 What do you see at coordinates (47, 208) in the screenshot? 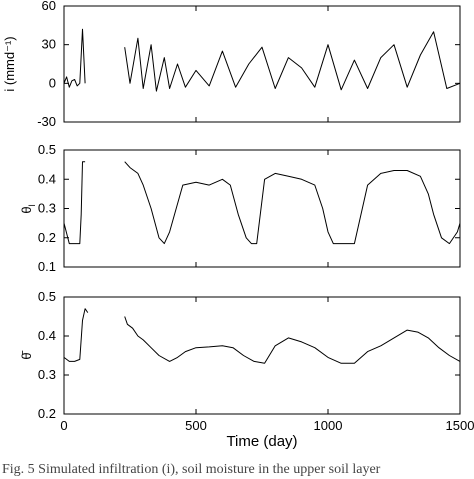
I see `ytick-label-middle: 0.3` at bounding box center [47, 208].